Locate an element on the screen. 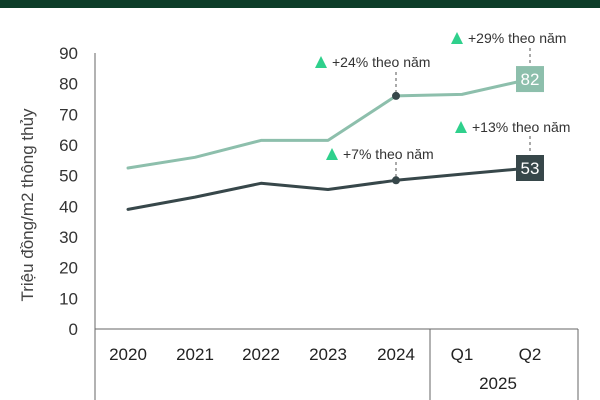 Image resolution: width=600 pixels, height=400 pixels. y-tick-label: 30 is located at coordinates (68, 237).